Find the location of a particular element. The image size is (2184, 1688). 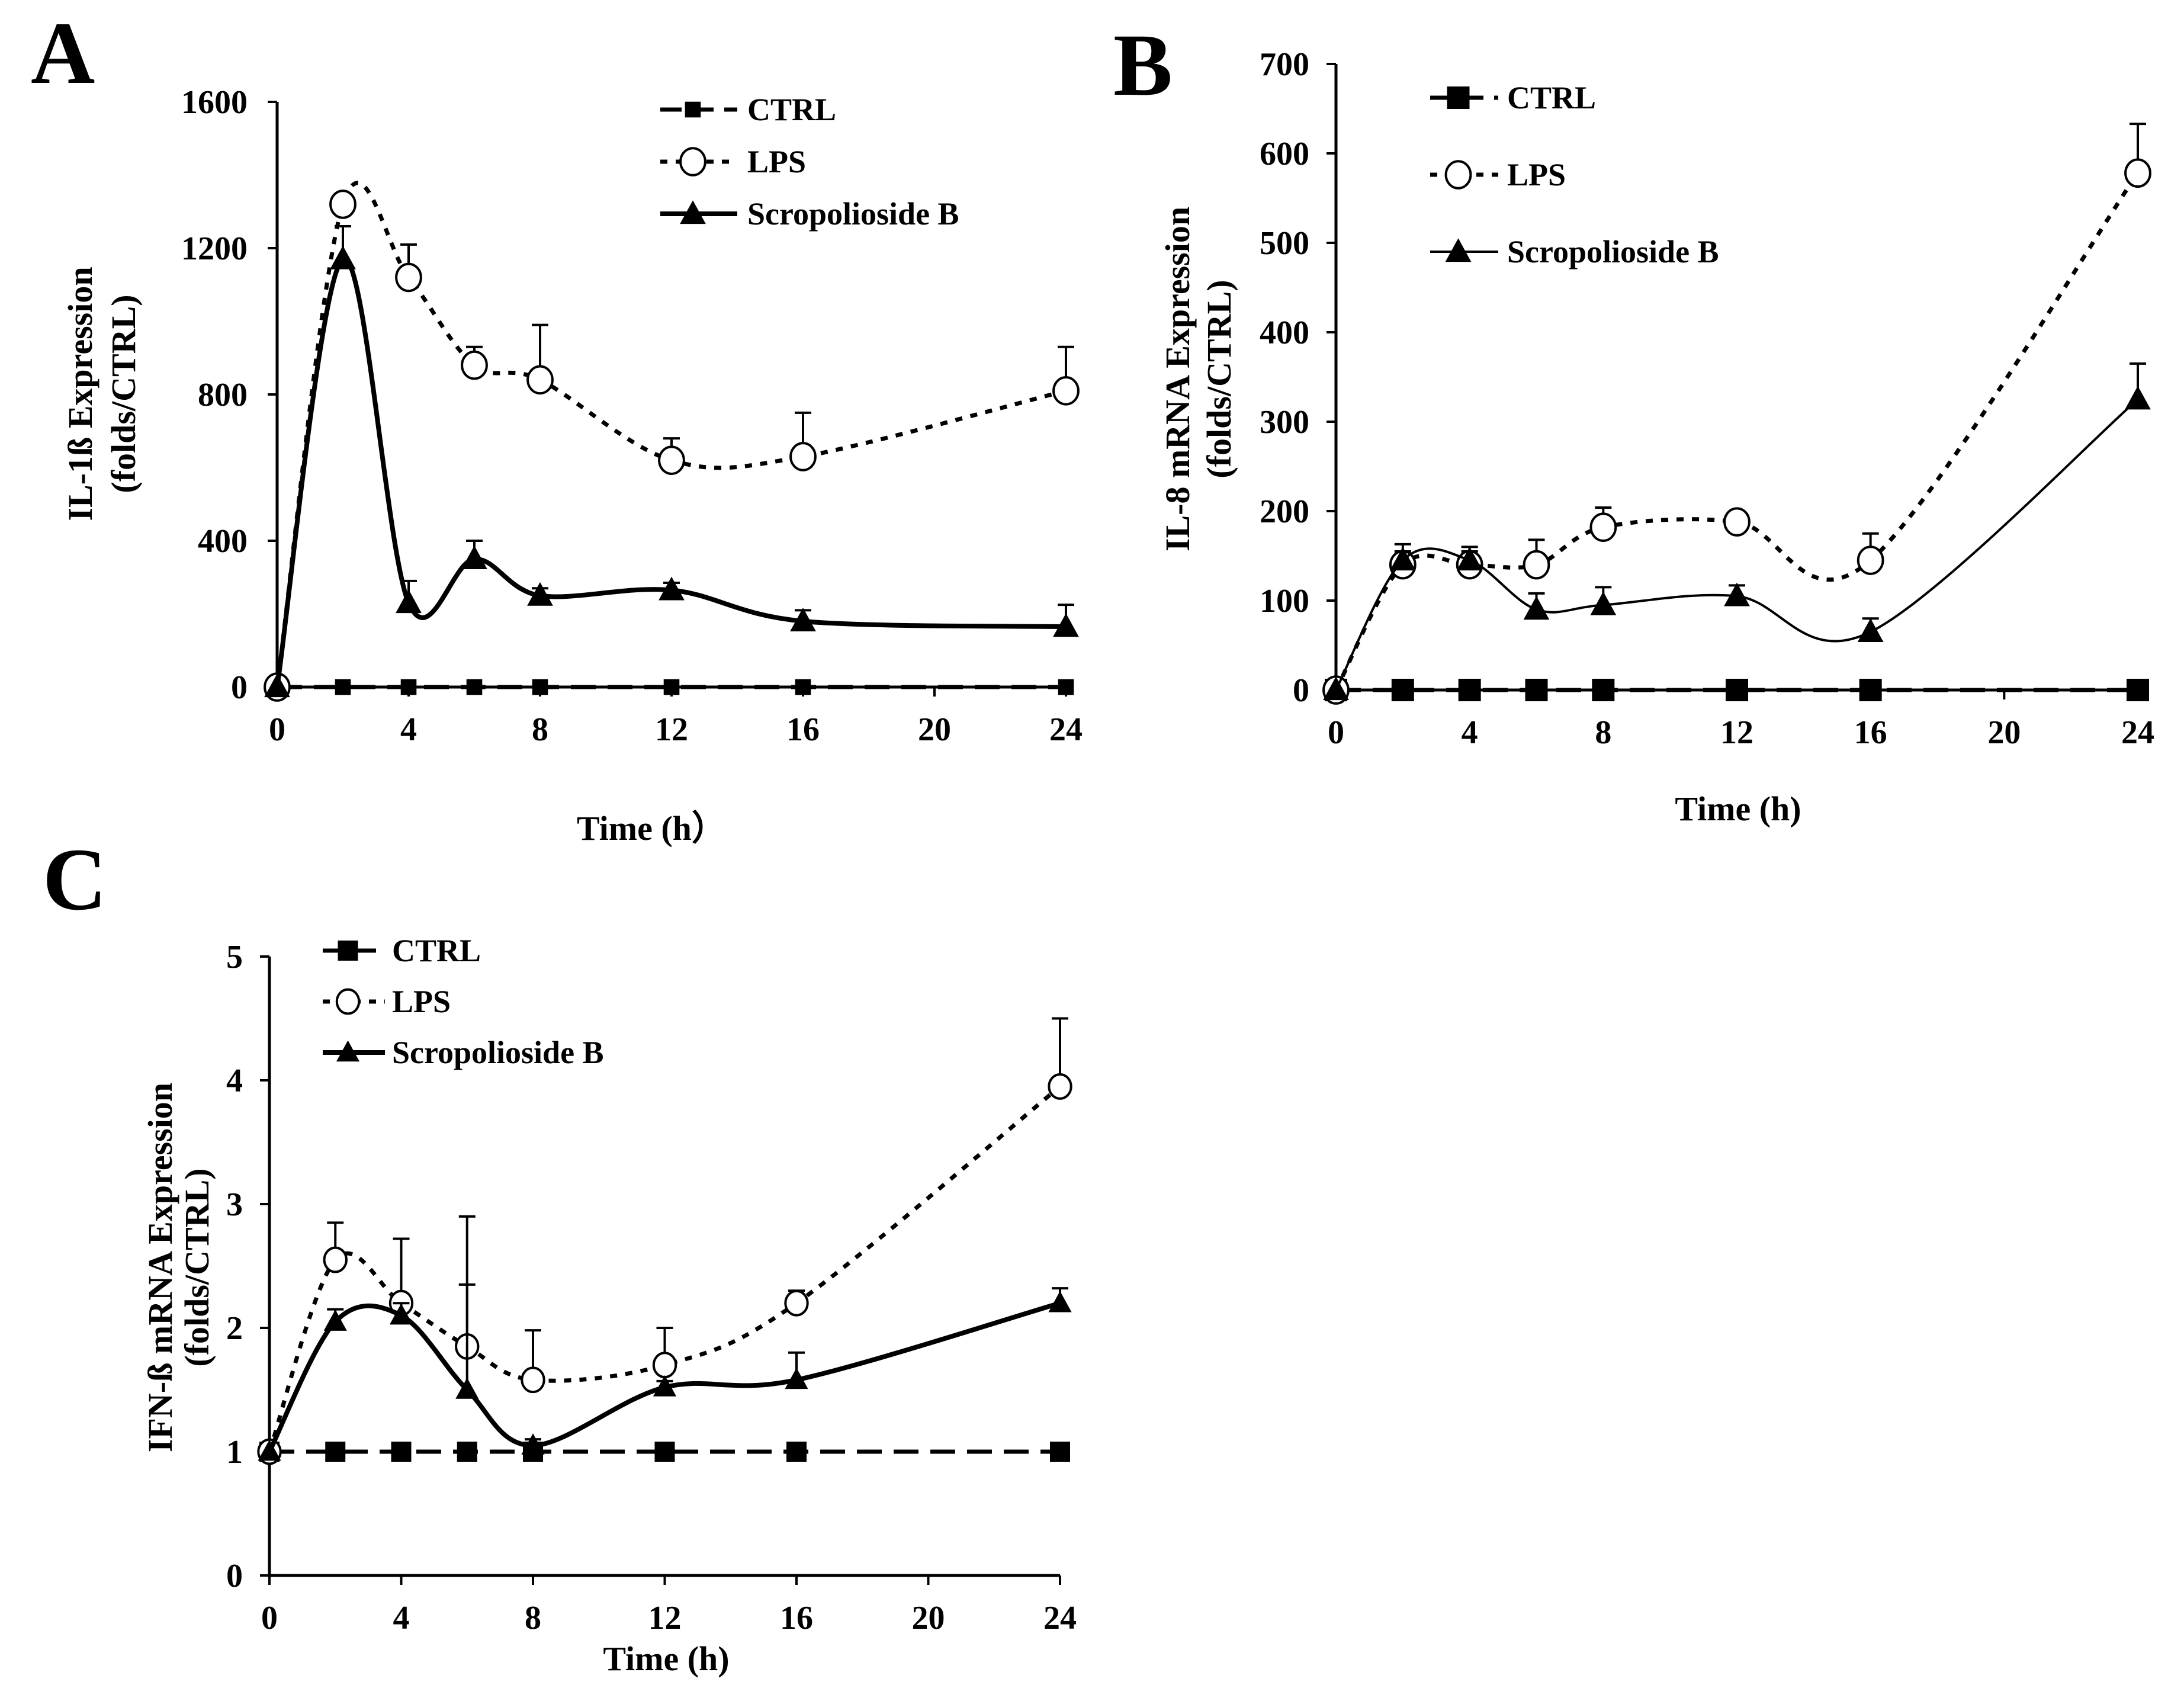

y-tick-label: 600 is located at coordinates (1284, 154).